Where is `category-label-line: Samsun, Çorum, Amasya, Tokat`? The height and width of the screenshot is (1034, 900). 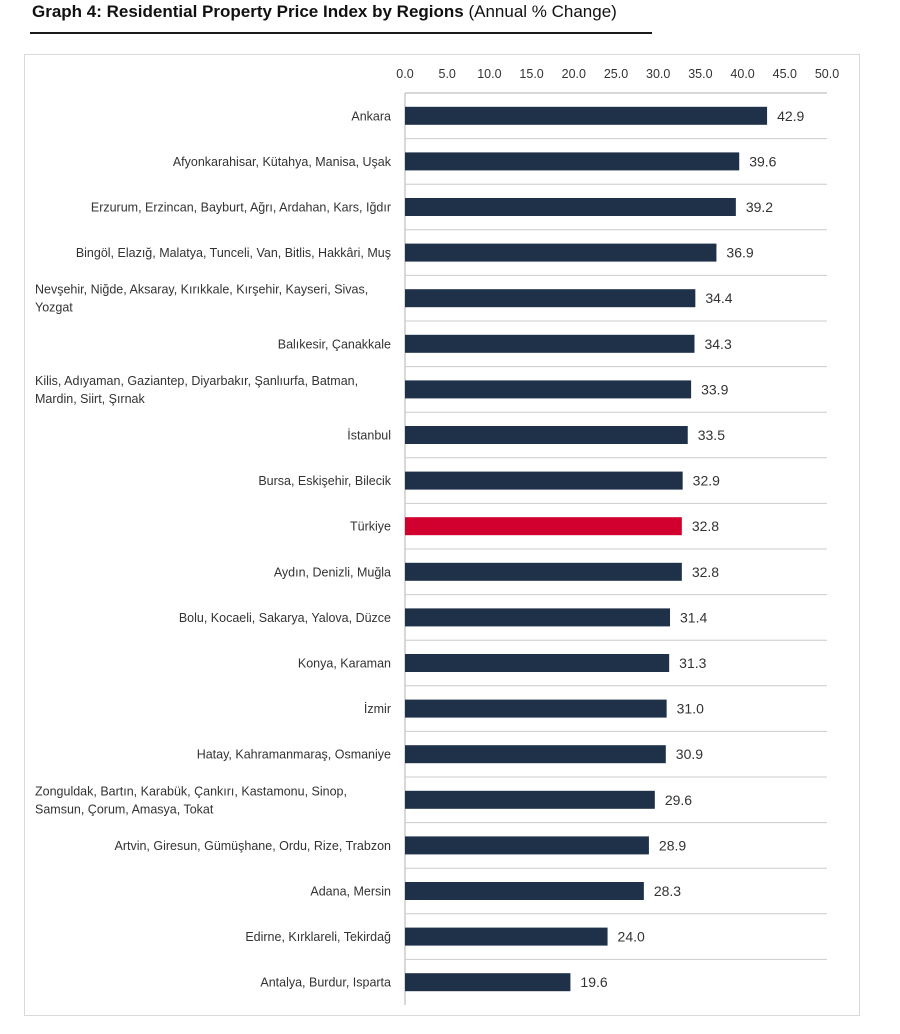
category-label-line: Samsun, Çorum, Amasya, Tokat is located at coordinates (124, 809).